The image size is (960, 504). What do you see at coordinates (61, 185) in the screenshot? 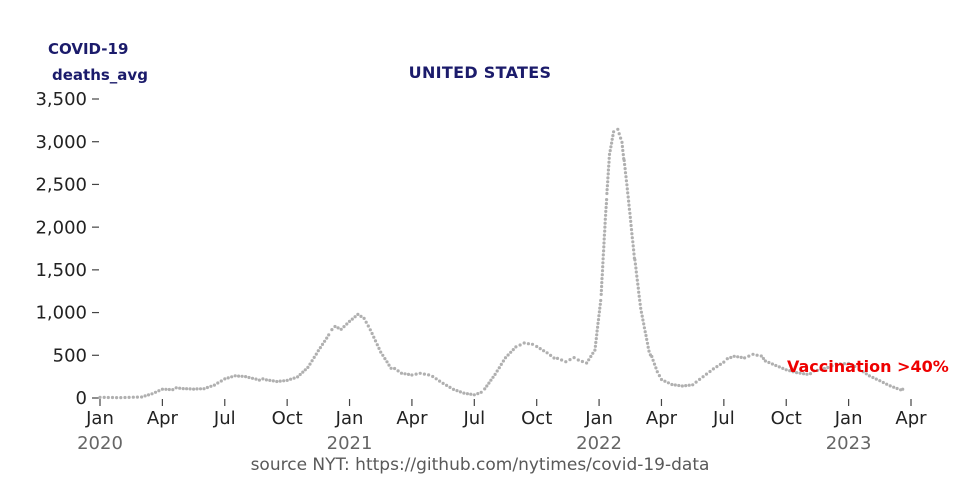
I see `y-tick-label: 2,500` at bounding box center [61, 185].